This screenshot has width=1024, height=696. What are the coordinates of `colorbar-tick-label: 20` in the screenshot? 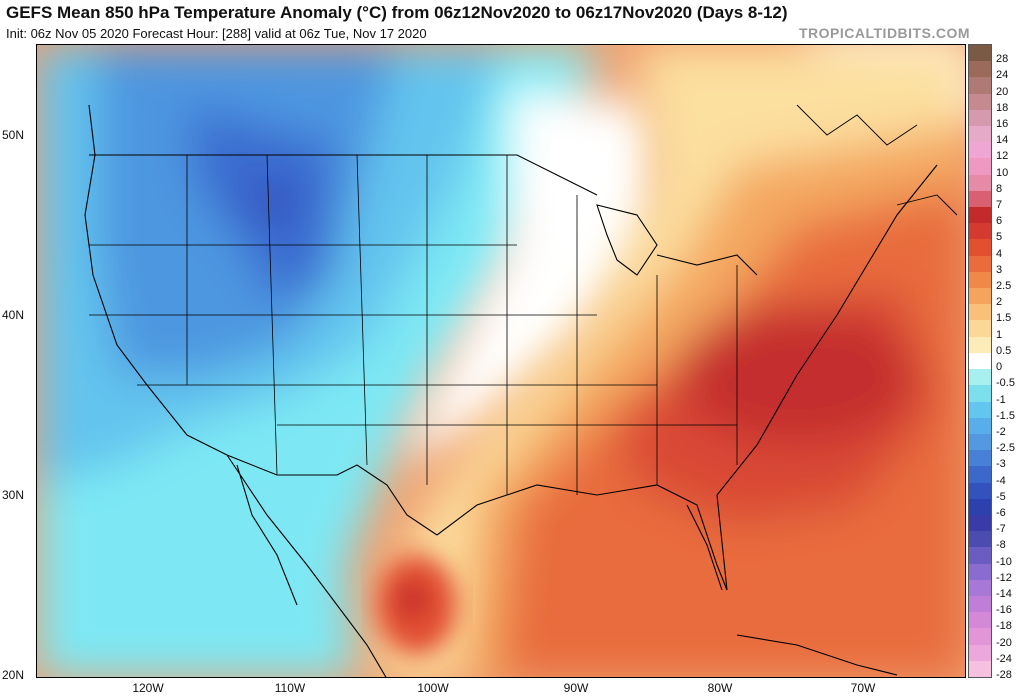 It's located at (1002, 91).